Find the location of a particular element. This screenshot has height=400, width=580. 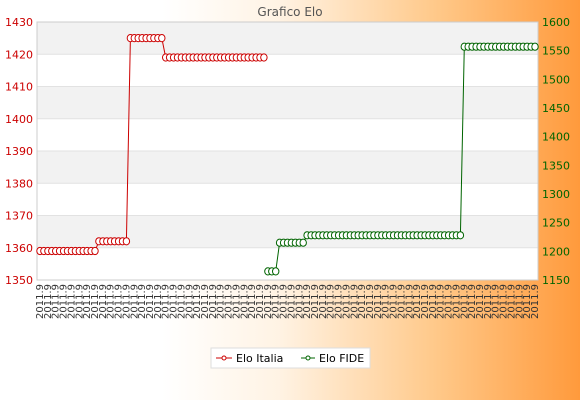

right-tick-label: 1450 is located at coordinates (556, 108).